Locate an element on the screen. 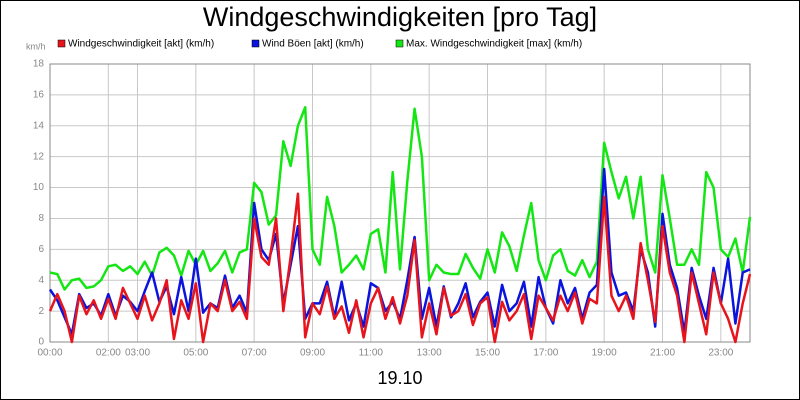 Image resolution: width=800 pixels, height=400 pixels. y-axis-unit: km/h is located at coordinates (36, 46).